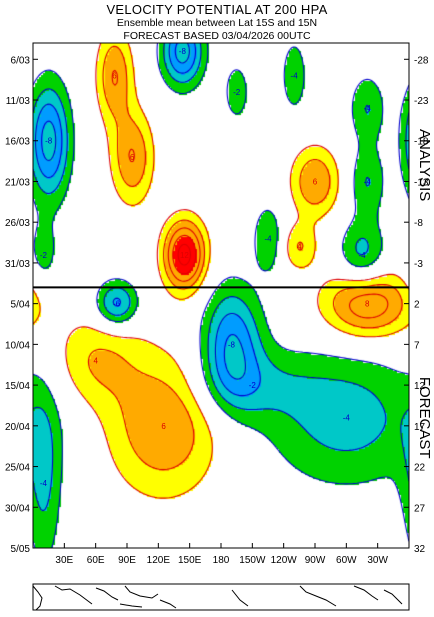  I want to click on x-tick-label: 120W, so click(284, 560).